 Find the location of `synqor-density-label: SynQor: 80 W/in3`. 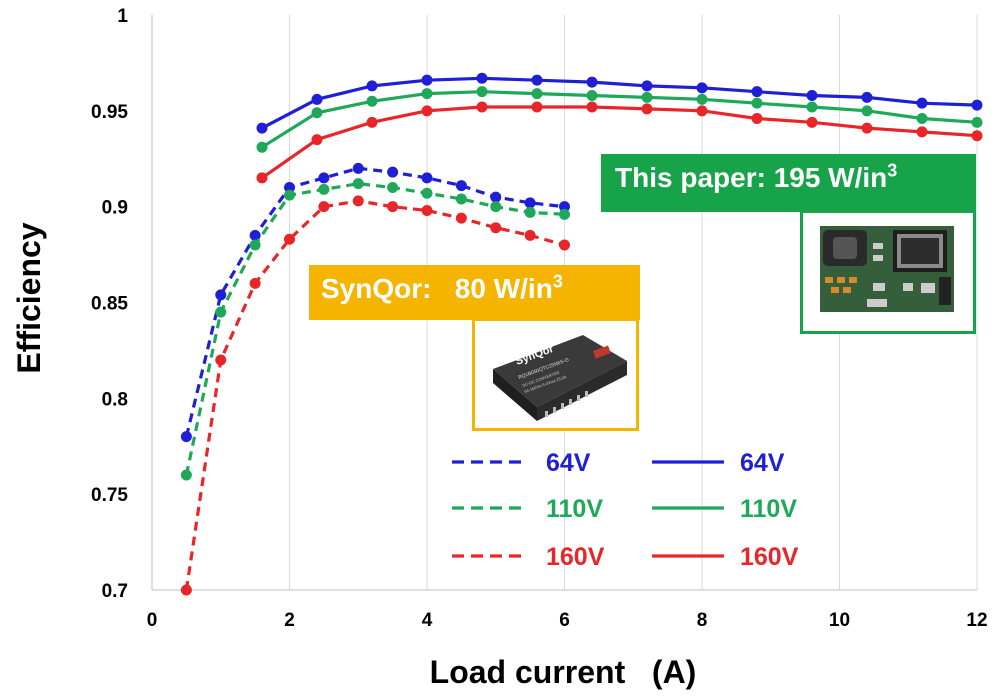

synqor-density-label: SynQor: 80 W/in3 is located at coordinates (474, 292).